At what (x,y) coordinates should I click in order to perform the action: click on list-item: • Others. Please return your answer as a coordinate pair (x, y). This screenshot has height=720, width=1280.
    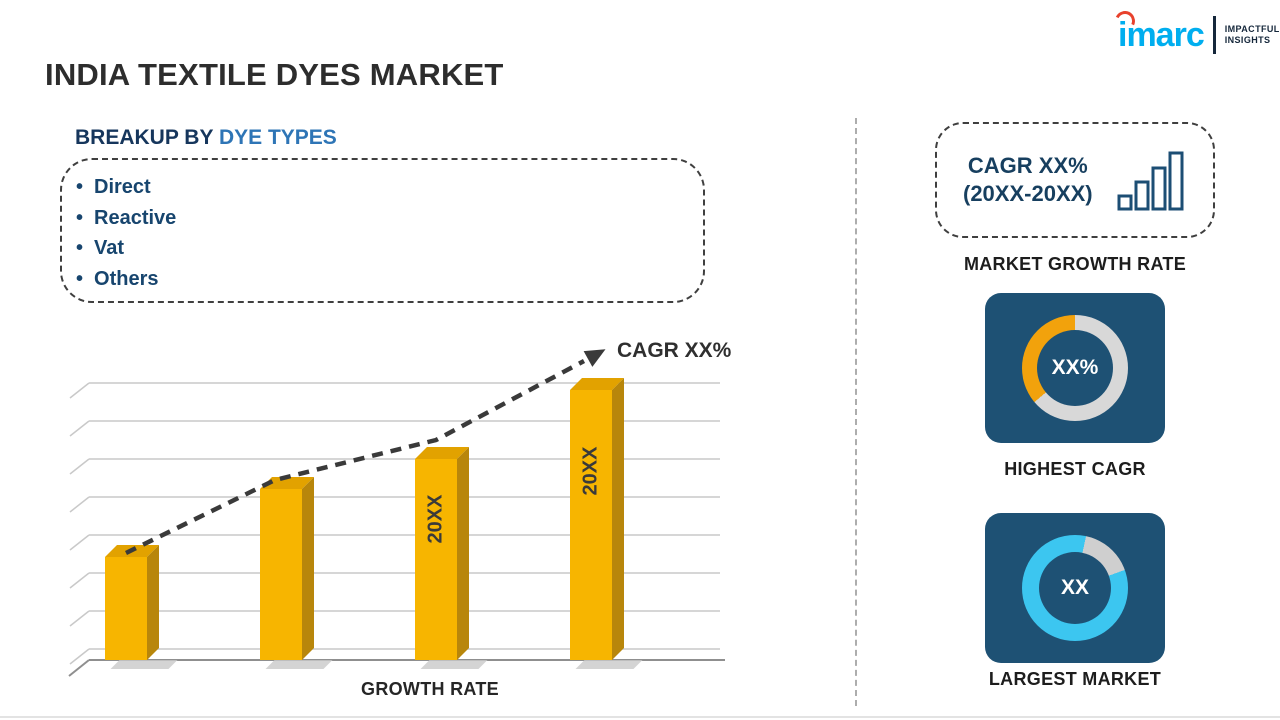
    Looking at the image, I should click on (126, 279).